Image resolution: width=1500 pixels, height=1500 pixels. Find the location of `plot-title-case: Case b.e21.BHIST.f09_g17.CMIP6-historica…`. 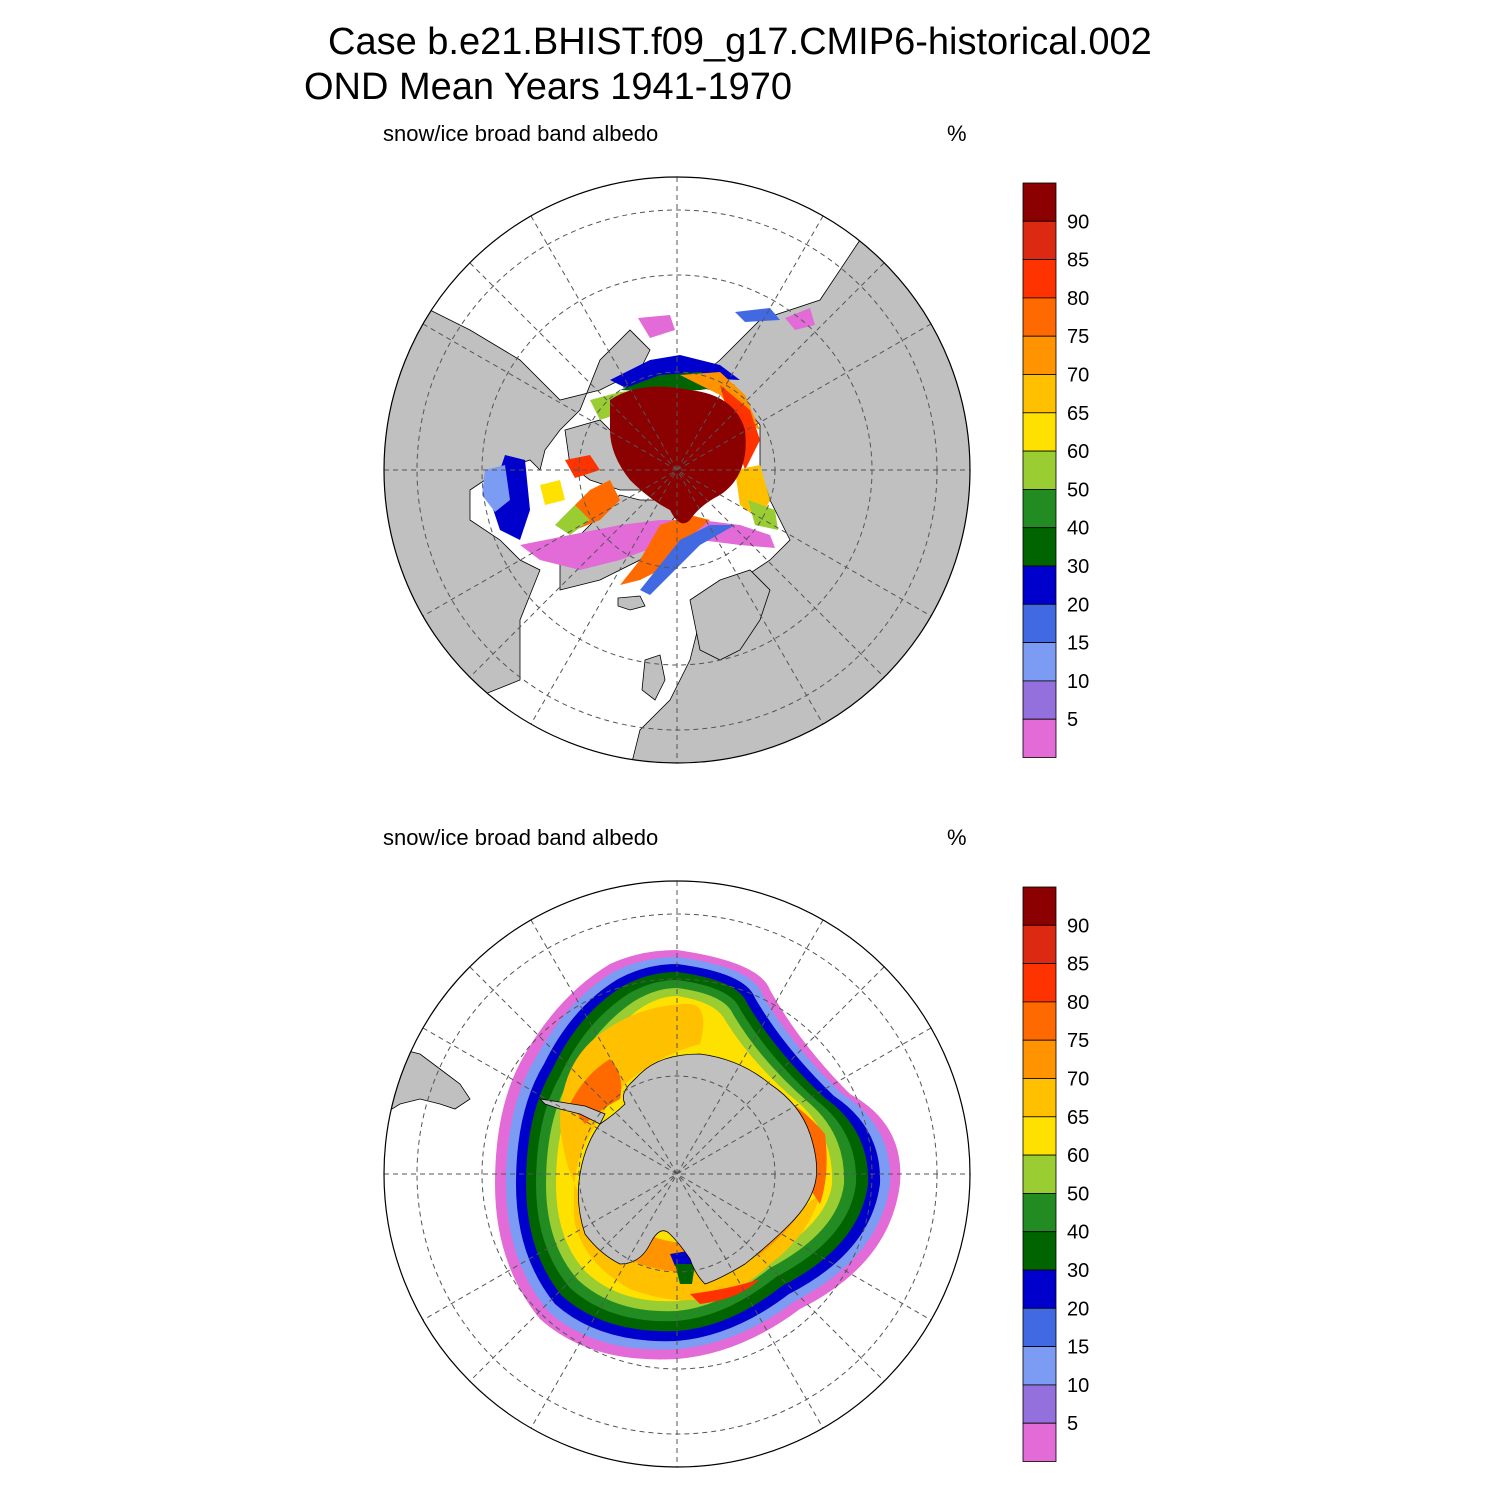

plot-title-case: Case b.e21.BHIST.f09_g17.CMIP6-historica… is located at coordinates (740, 42).